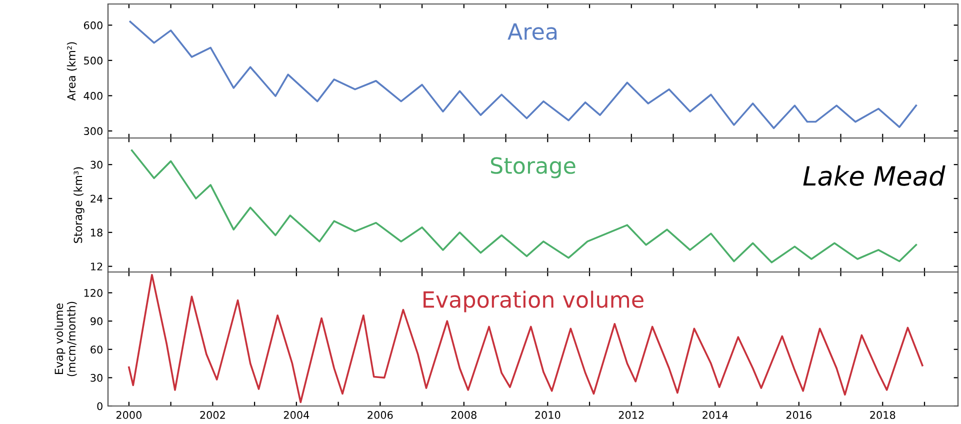 The height and width of the screenshot is (424, 961). What do you see at coordinates (463, 415) in the screenshot?
I see `x-tick-label: 2008` at bounding box center [463, 415].